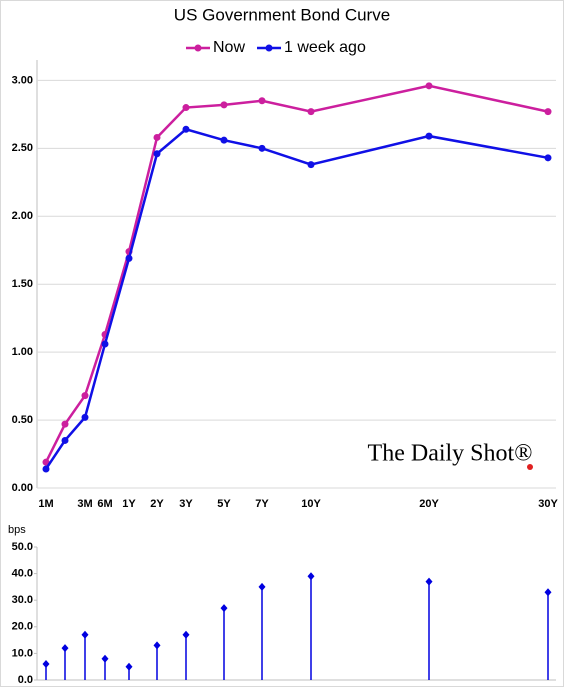 The width and height of the screenshot is (564, 687). What do you see at coordinates (311, 504) in the screenshot?
I see `x-tick-label: 10Y` at bounding box center [311, 504].